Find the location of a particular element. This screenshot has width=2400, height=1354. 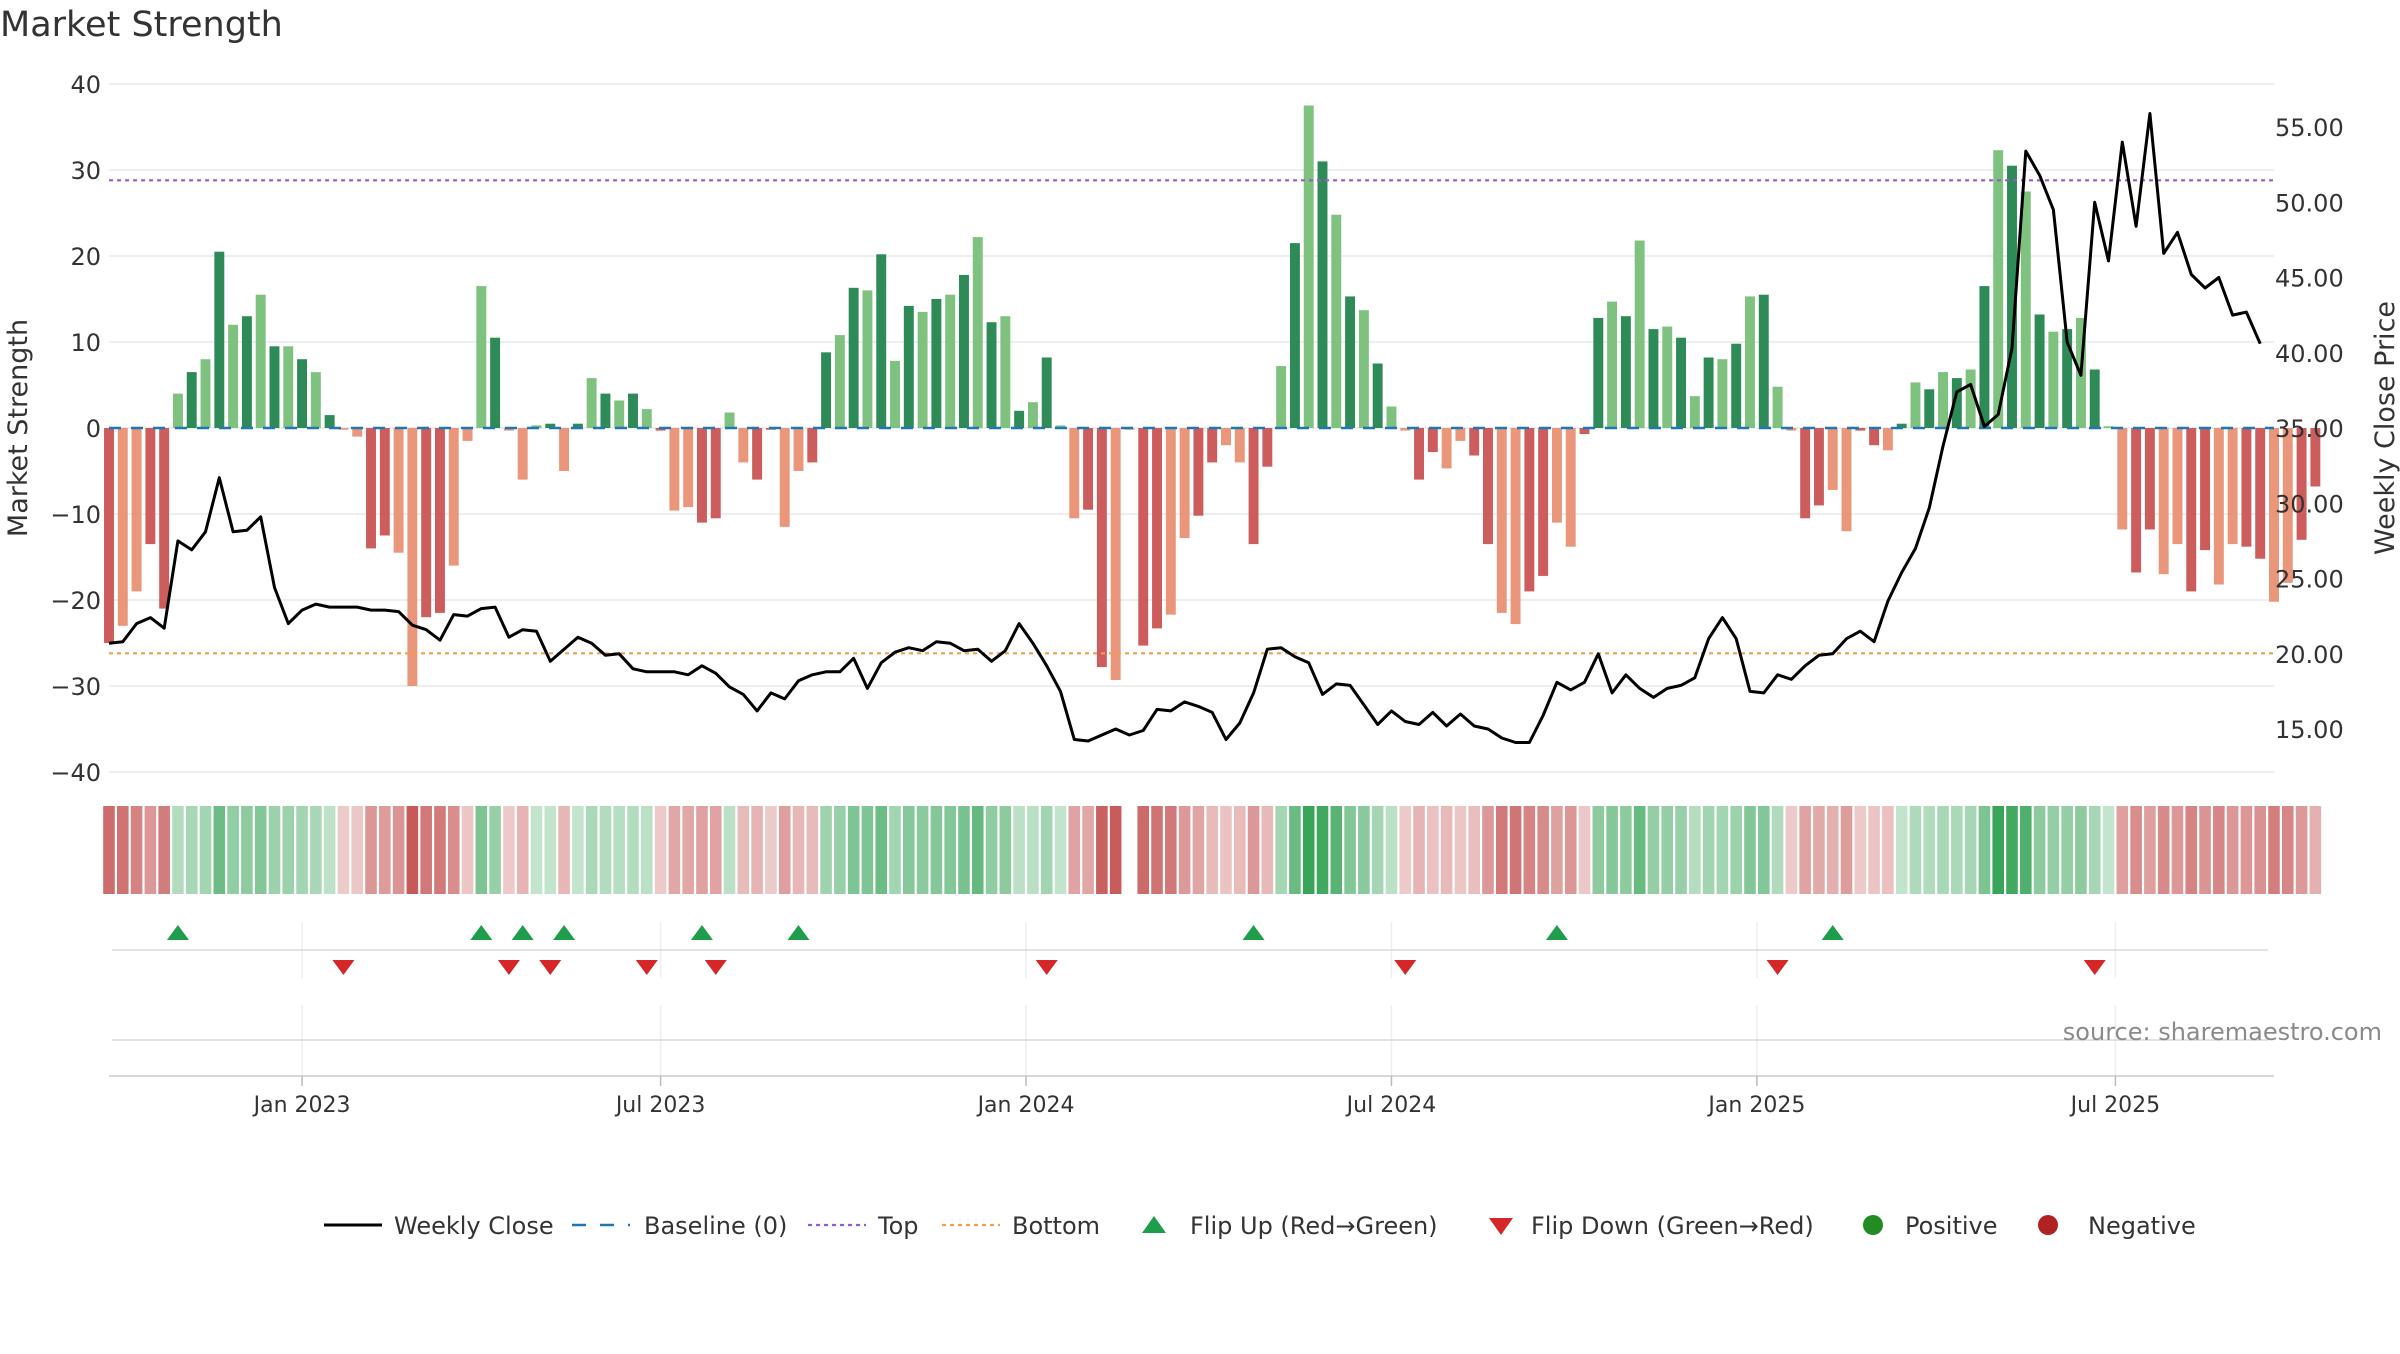

heat-strip is located at coordinates (1212, 850).